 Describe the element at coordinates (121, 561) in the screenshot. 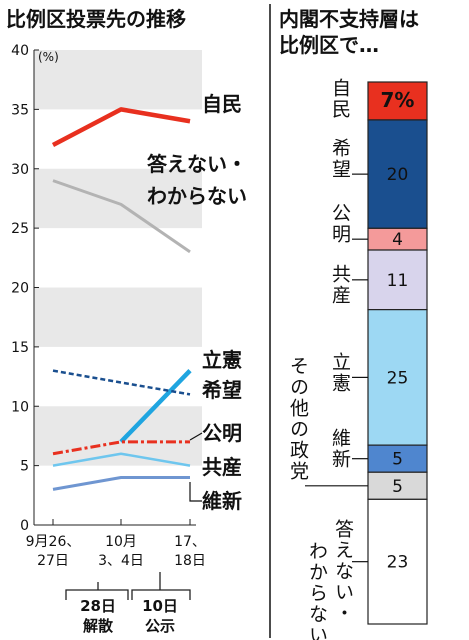

I see `x-tick-label: 3、4日` at that location.